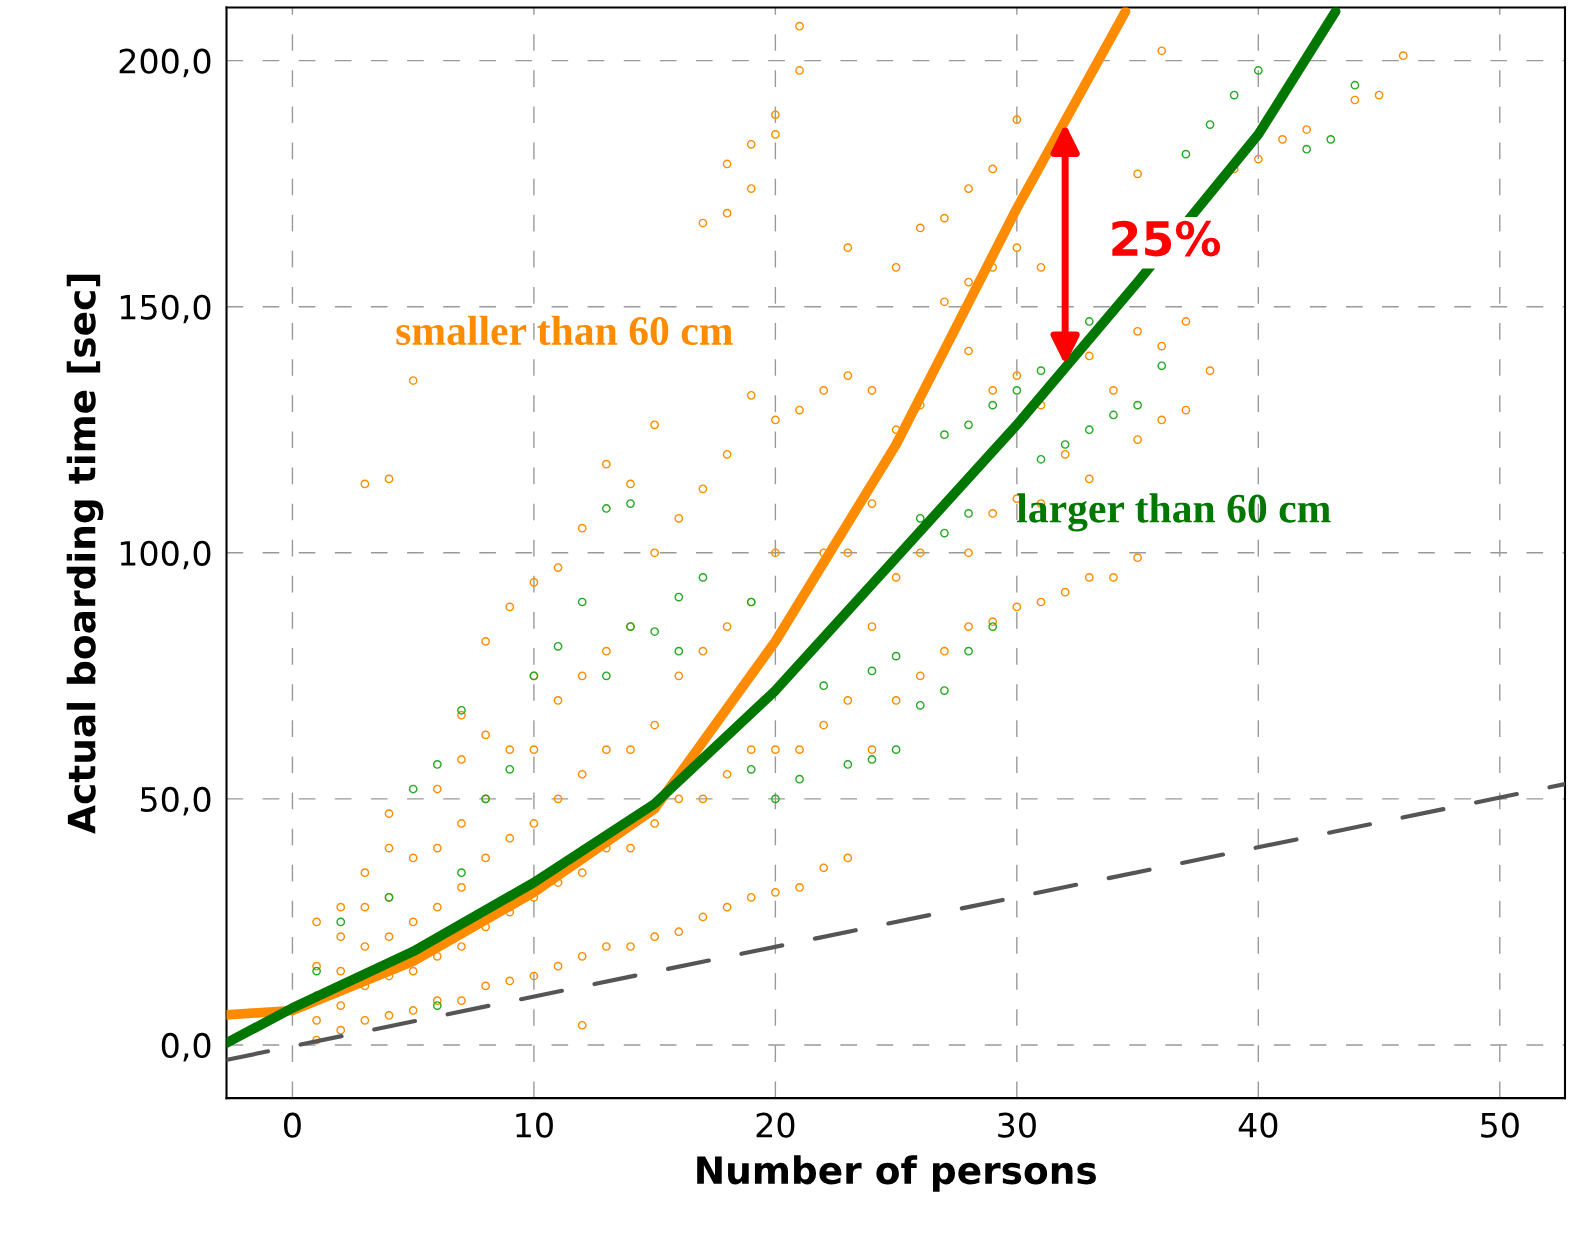  Describe the element at coordinates (1017, 1125) in the screenshot. I see `x-tick-label: 30` at that location.